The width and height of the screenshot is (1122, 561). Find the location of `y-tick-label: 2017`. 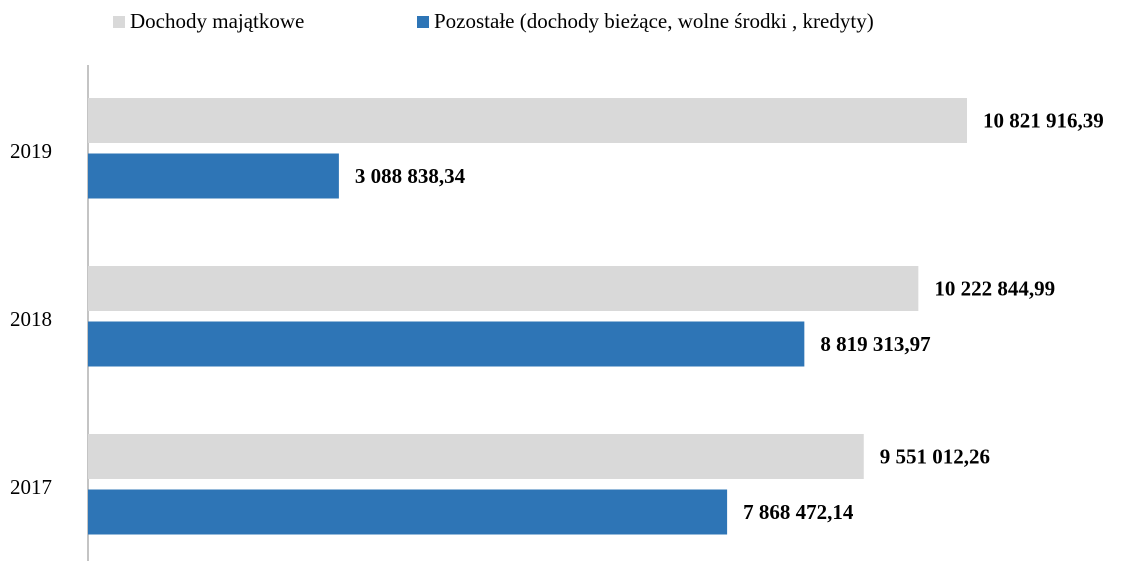

y-tick-label: 2017 is located at coordinates (31, 487).